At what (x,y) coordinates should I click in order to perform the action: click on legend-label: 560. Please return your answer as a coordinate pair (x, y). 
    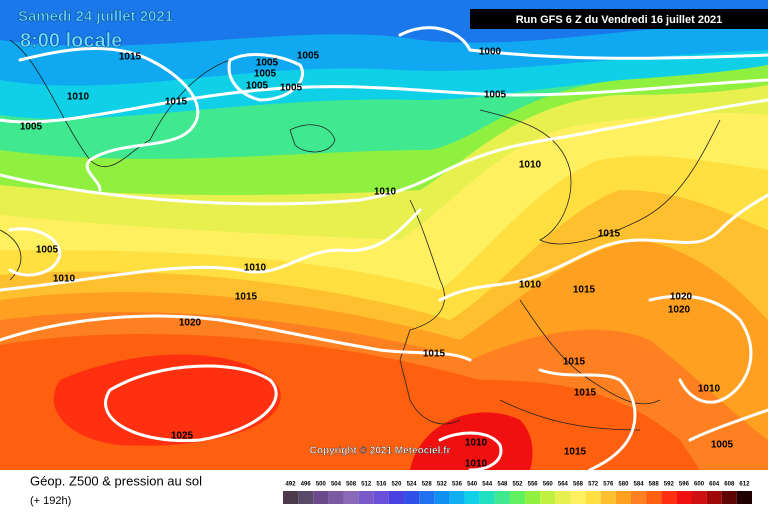
    Looking at the image, I should click on (548, 485).